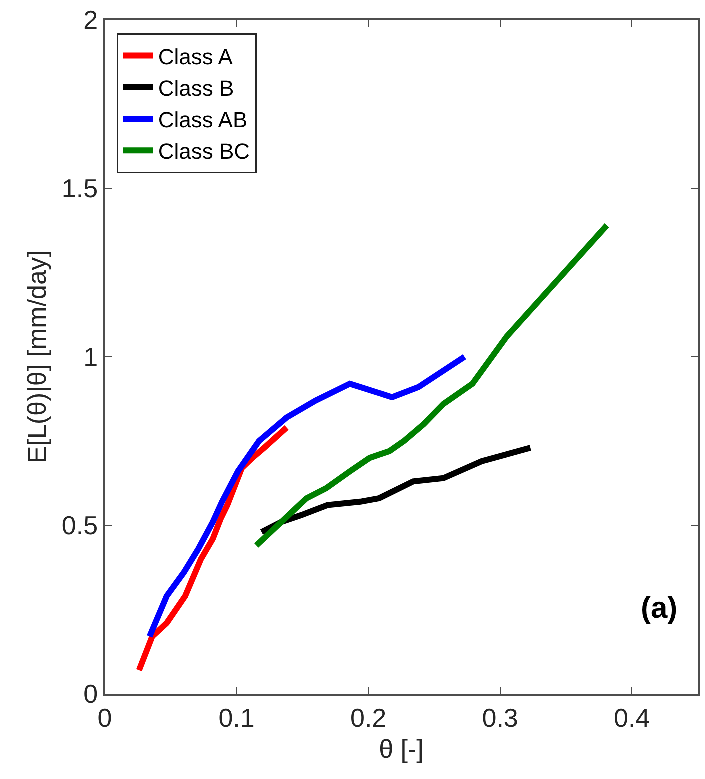  Describe the element at coordinates (500, 717) in the screenshot. I see `x-tick-label: 0.3` at that location.